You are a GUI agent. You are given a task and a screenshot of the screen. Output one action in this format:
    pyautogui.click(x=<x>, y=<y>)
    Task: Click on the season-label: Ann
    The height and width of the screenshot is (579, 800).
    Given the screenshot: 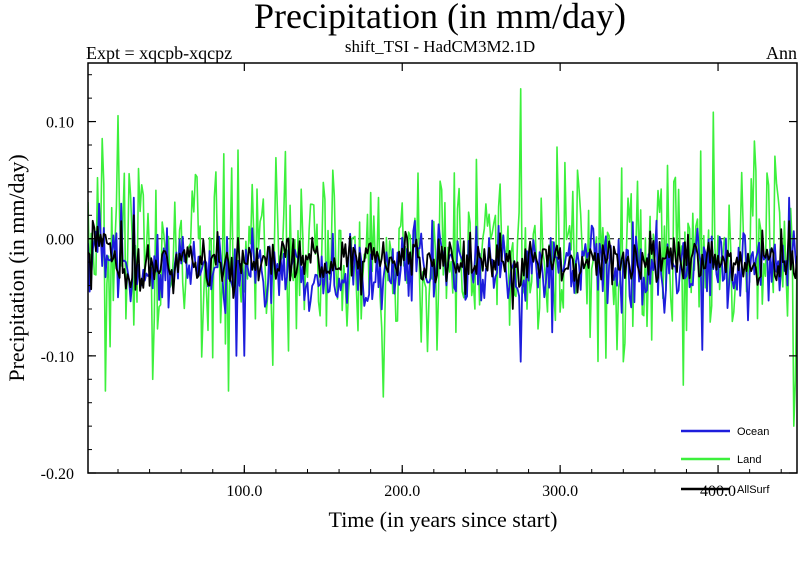 What is the action you would take?
    pyautogui.click(x=781, y=53)
    